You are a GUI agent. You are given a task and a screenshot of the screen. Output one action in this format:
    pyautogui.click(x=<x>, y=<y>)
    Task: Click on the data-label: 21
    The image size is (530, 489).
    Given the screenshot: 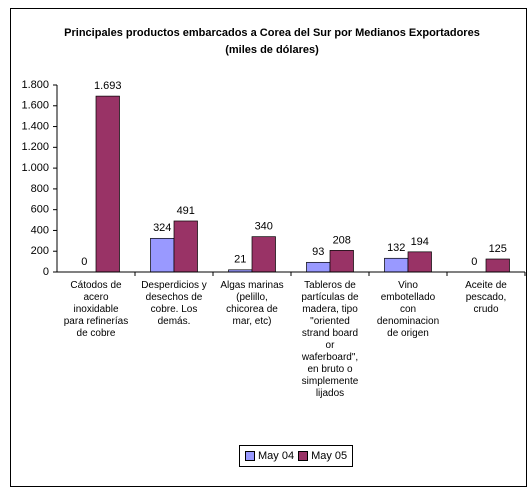 What is the action you would take?
    pyautogui.click(x=240, y=260)
    